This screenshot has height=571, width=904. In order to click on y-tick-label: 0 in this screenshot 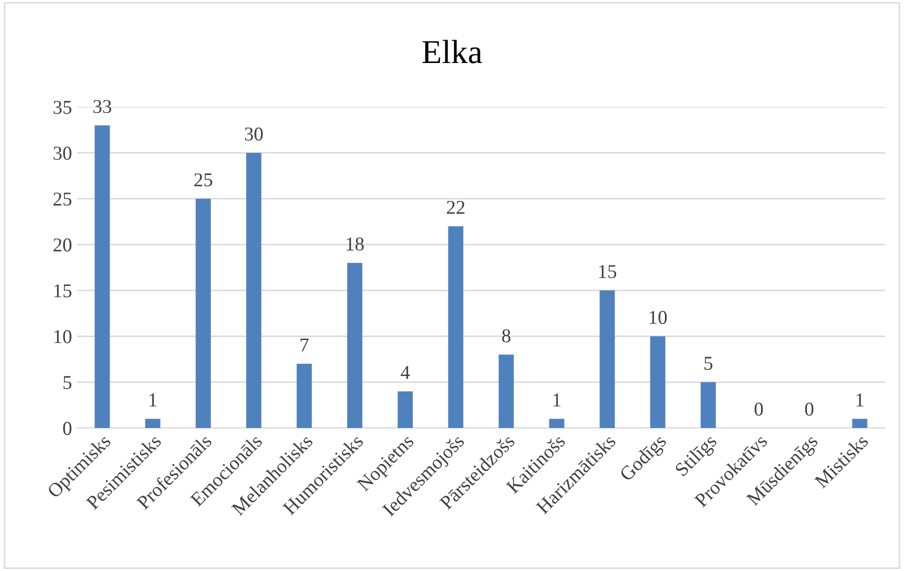, I will do `click(67, 428)`.